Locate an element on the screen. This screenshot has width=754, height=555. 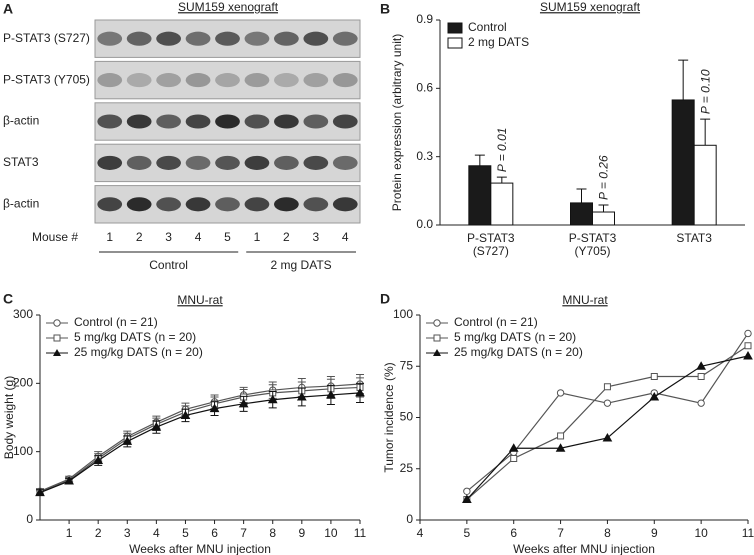
x-tick-label: 5 is located at coordinates (185, 533).